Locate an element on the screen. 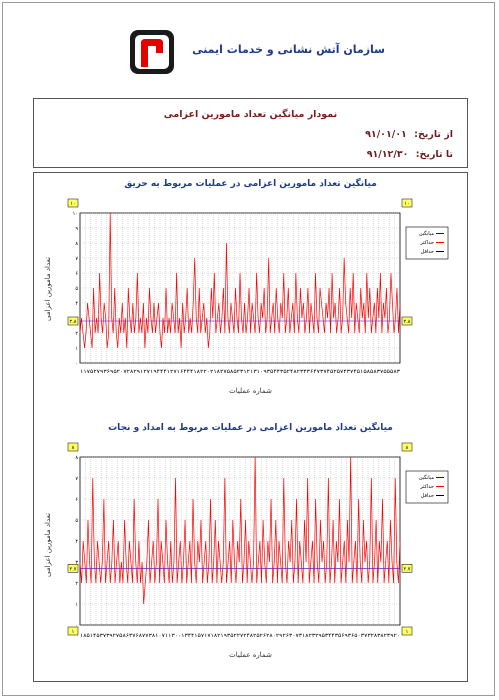 This screenshot has width=499, height=700. chart-fire-xlabel: شماره عملیات is located at coordinates (250, 391).